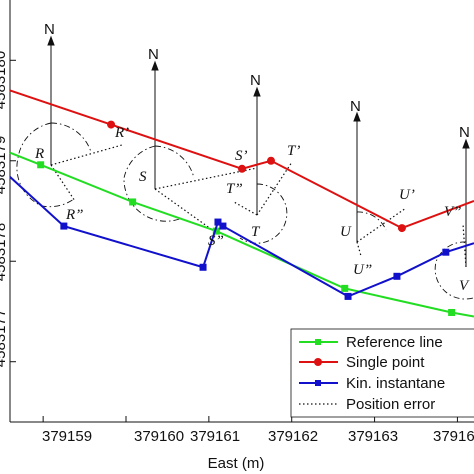  Describe the element at coordinates (4, 80) in the screenshot. I see `y-tick-label: 4583180` at that location.